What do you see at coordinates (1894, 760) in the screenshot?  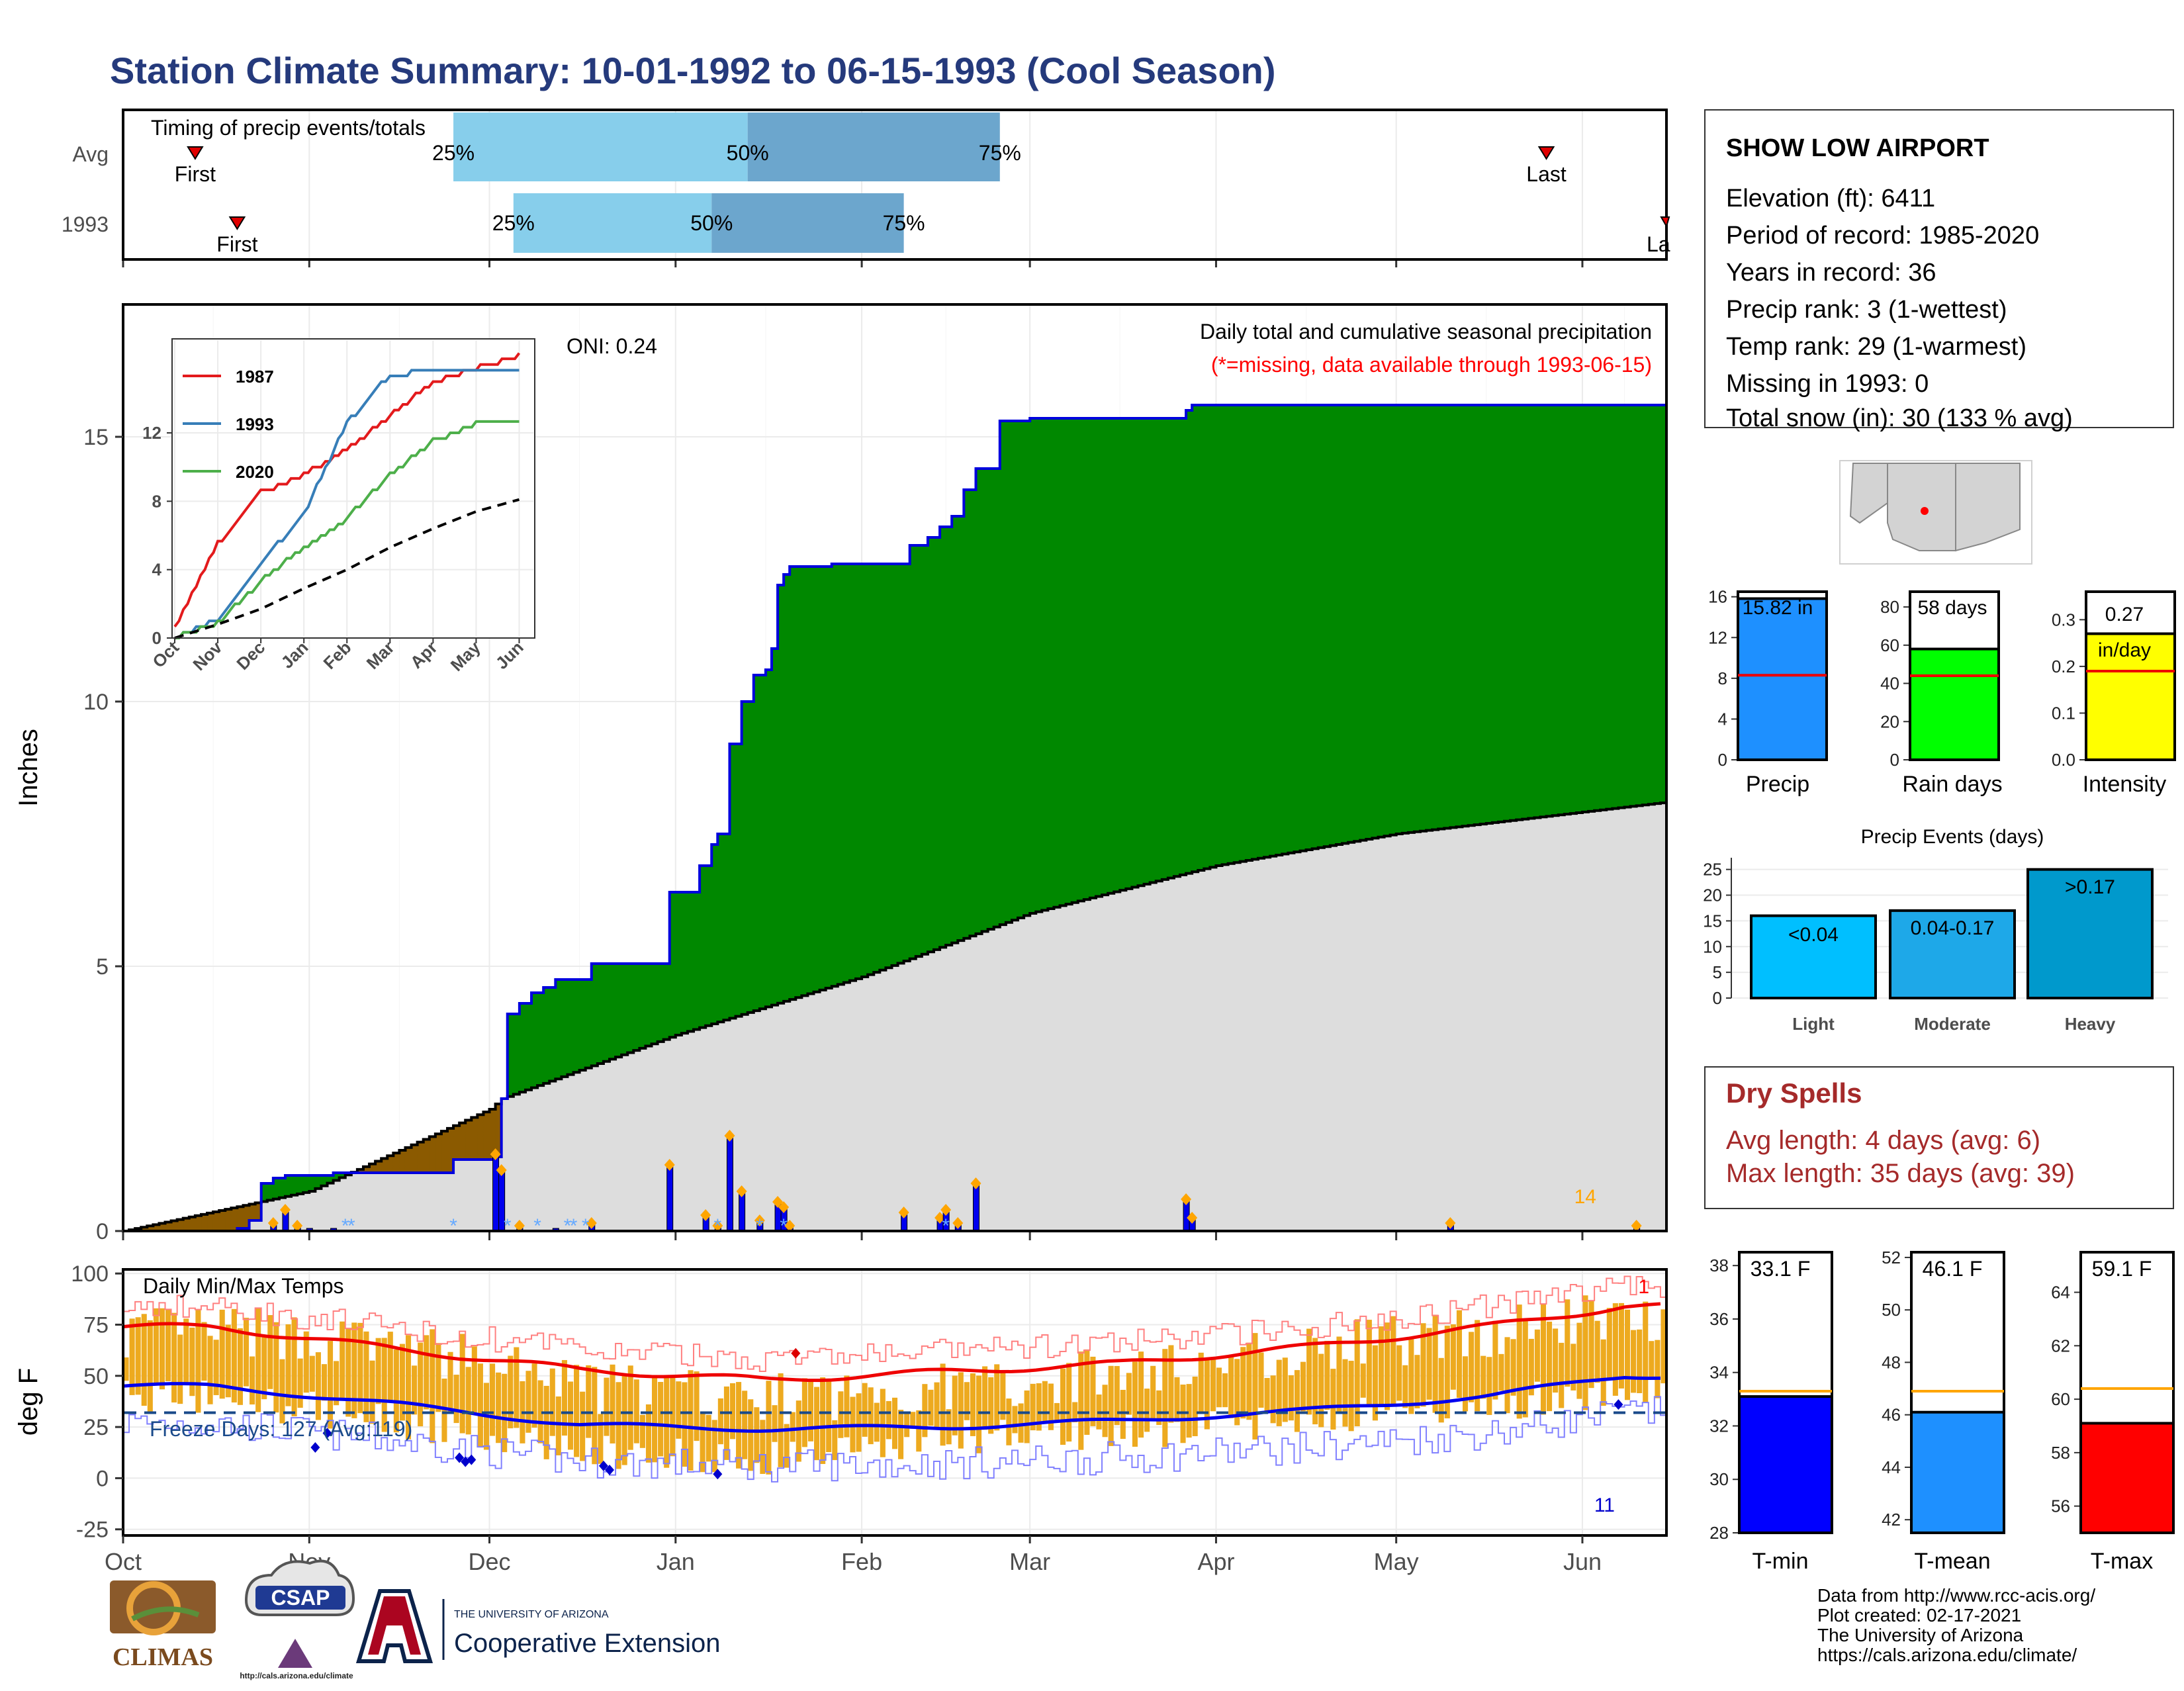 I see `mini-ytick-label-rain: 0` at bounding box center [1894, 760].